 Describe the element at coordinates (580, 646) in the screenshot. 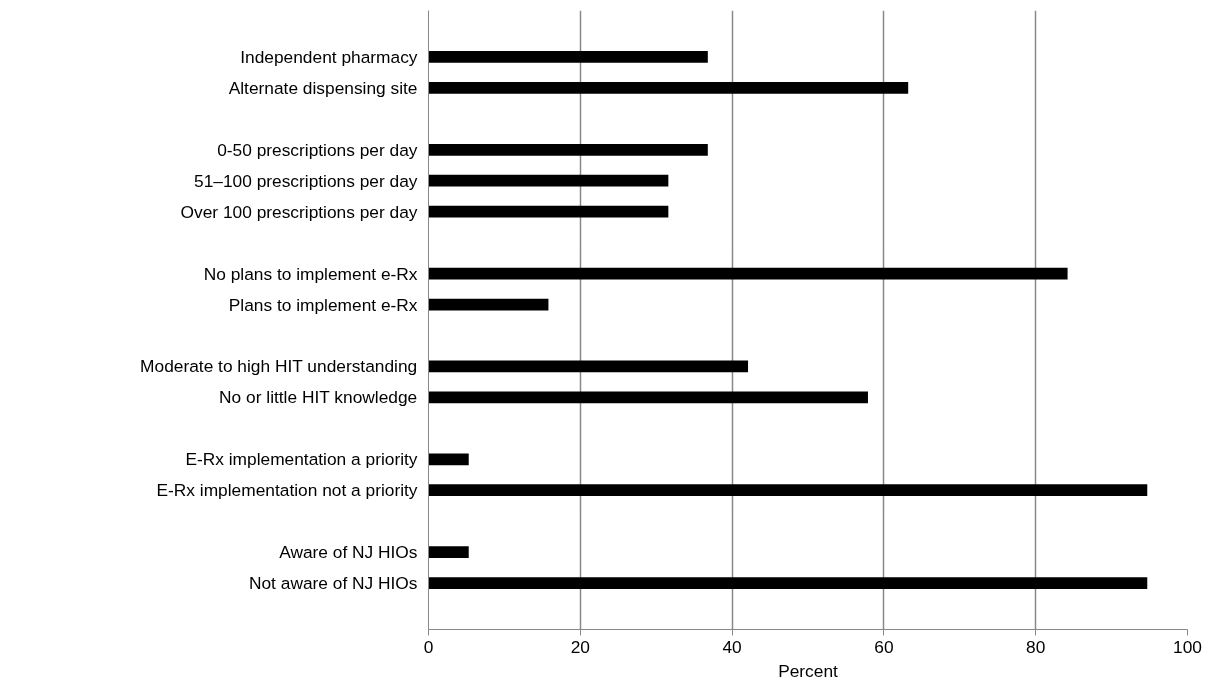

I see `x-tick-label: 20` at that location.